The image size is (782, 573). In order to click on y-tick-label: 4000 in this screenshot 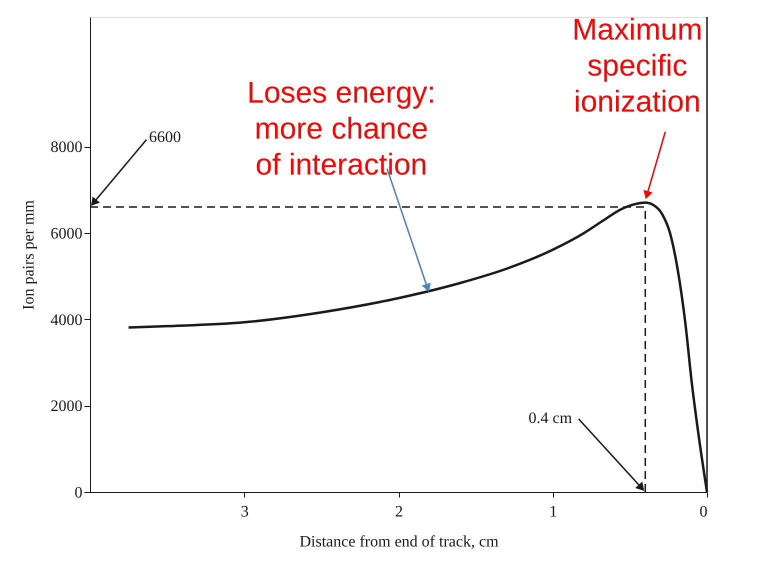, I will do `click(66, 320)`.